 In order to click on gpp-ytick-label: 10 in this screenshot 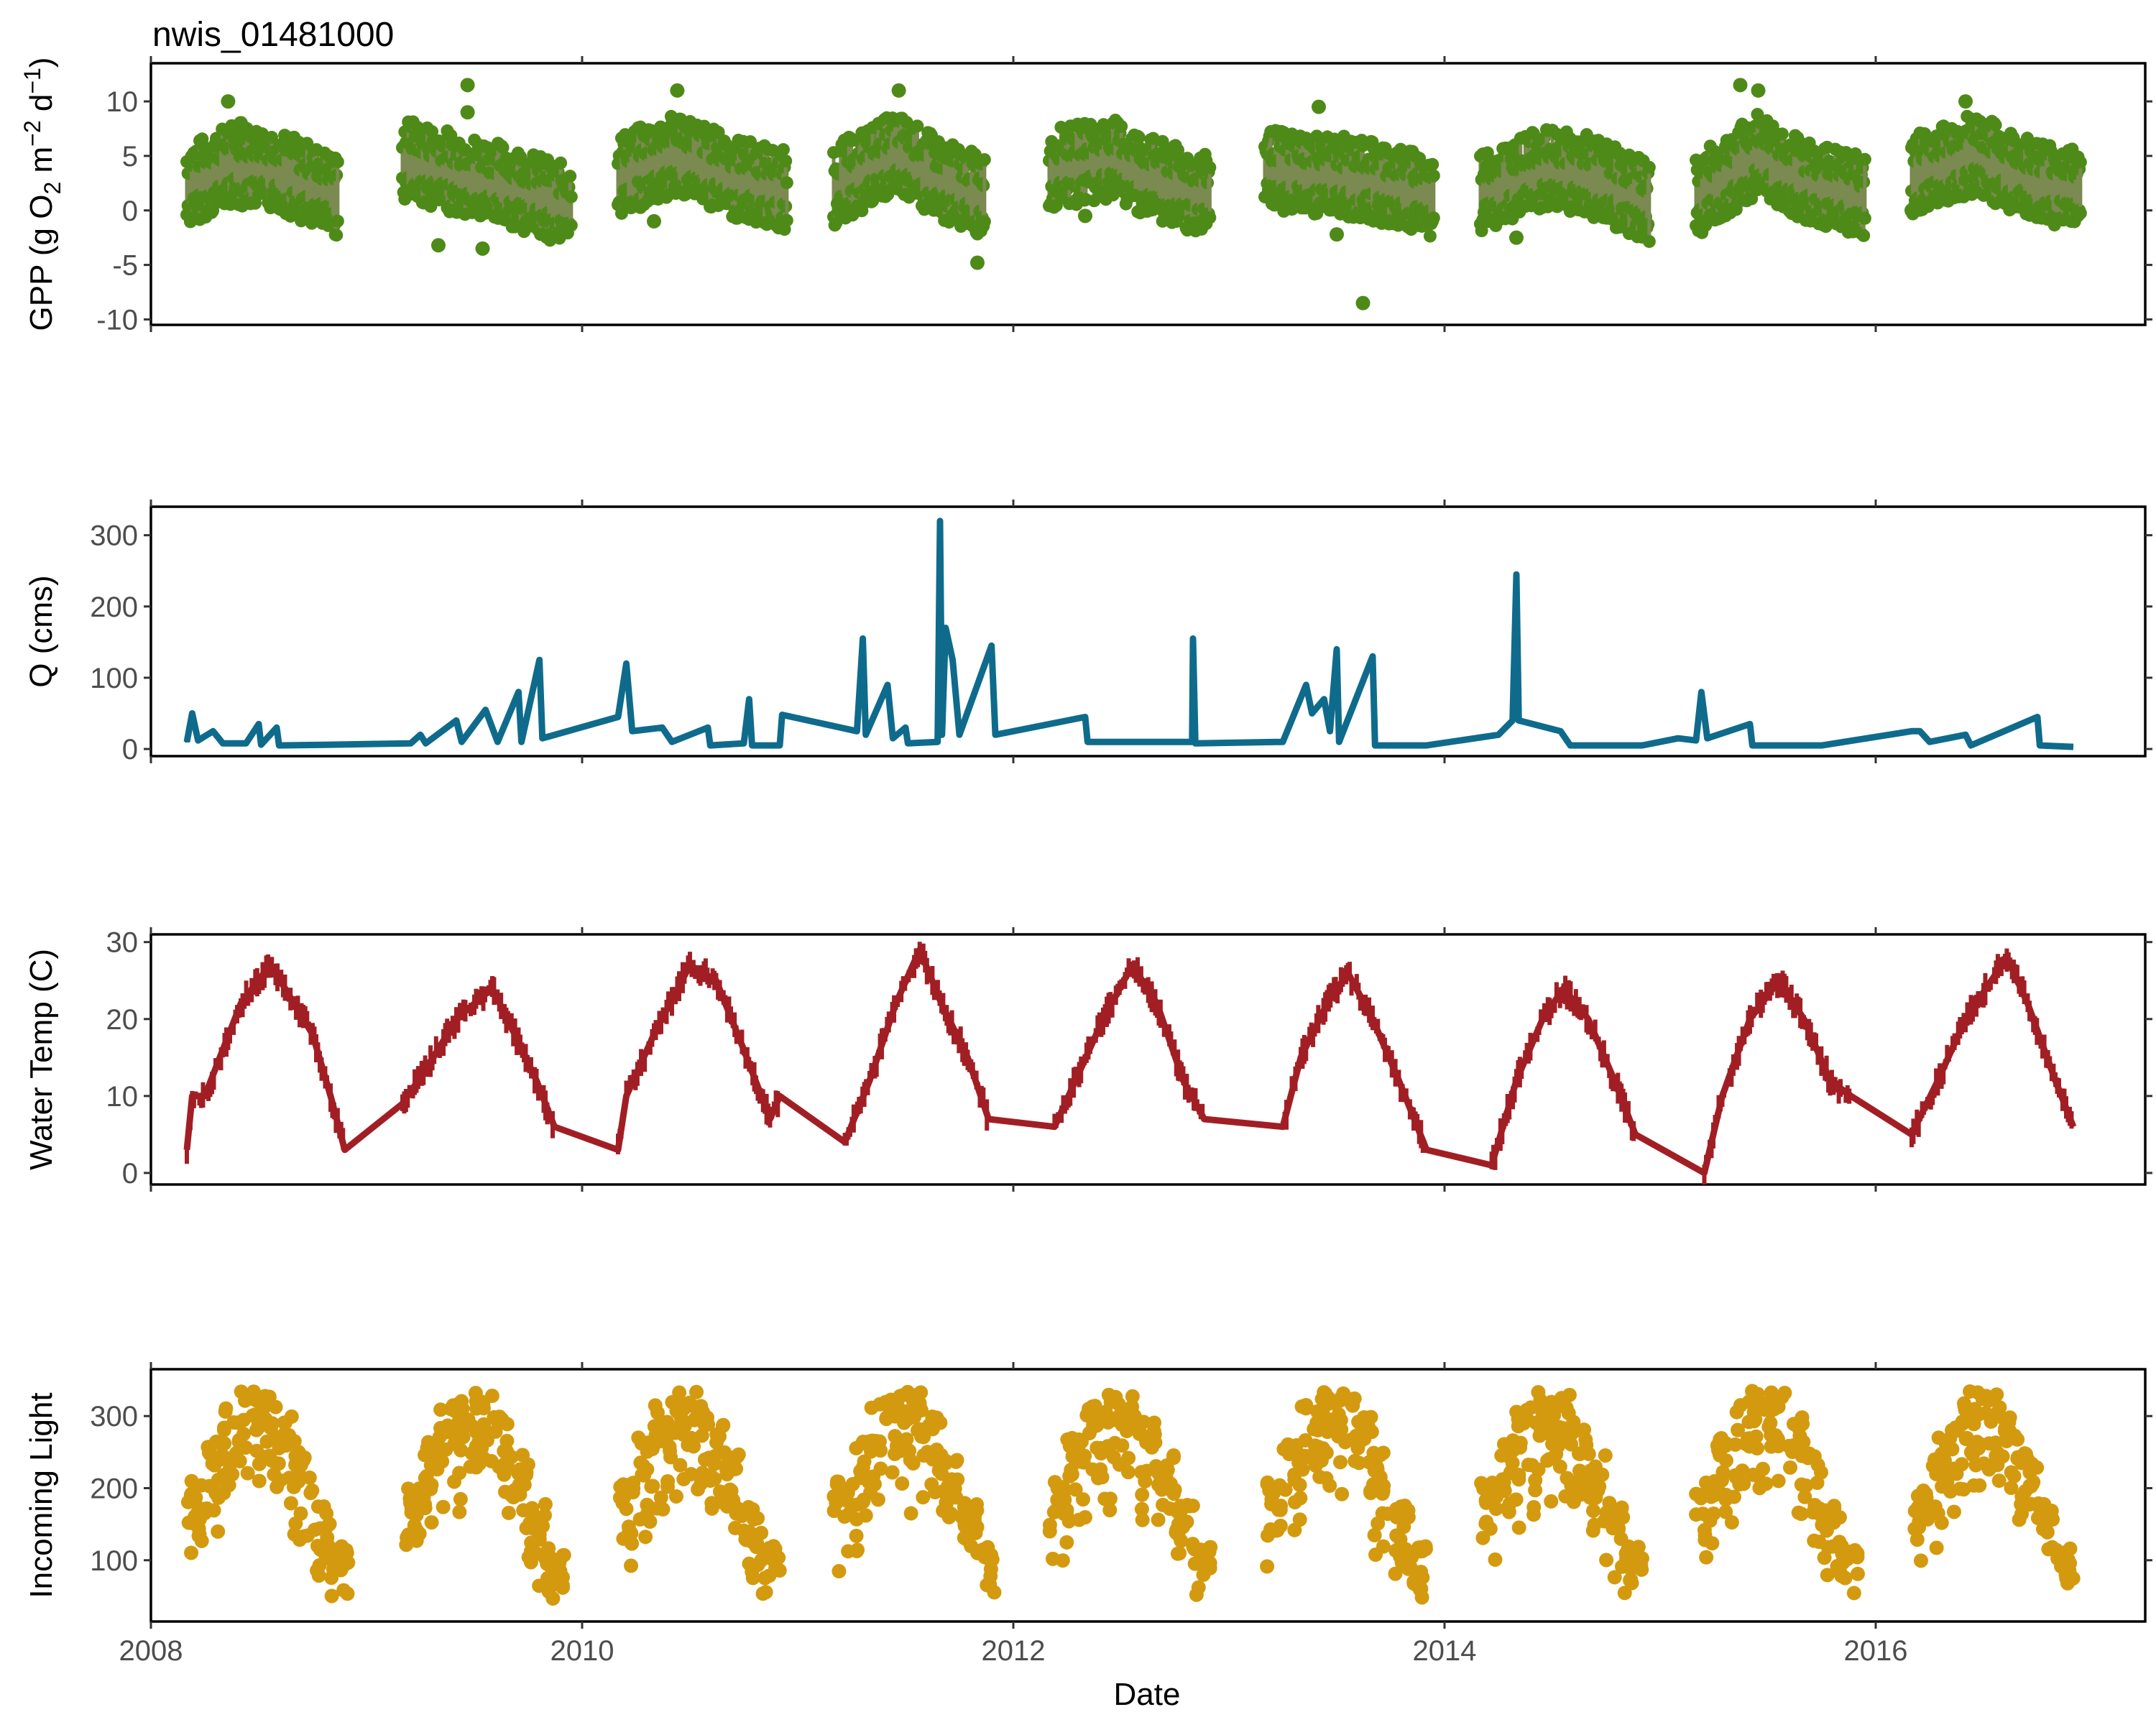, I will do `click(123, 102)`.